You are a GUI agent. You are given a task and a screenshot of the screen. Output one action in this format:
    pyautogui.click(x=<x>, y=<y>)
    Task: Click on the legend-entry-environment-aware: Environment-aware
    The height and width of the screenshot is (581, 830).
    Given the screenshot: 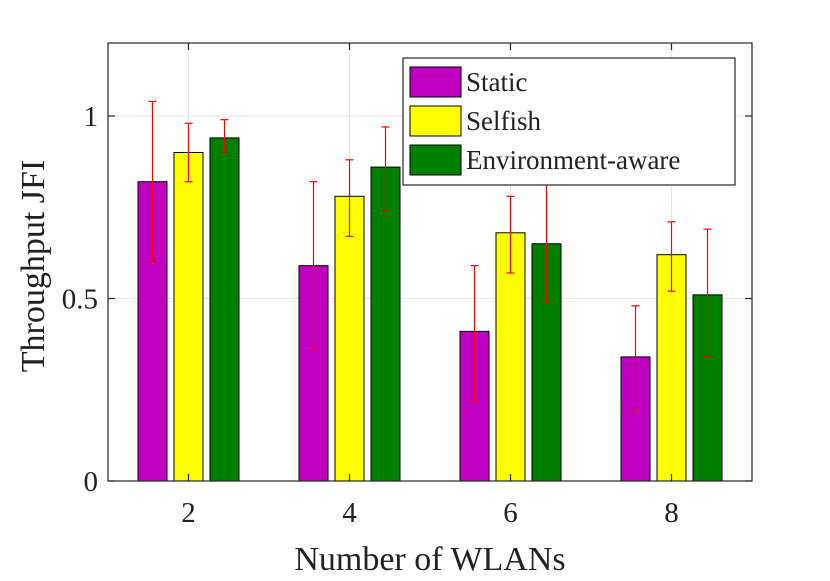 What is the action you would take?
    pyautogui.click(x=544, y=160)
    